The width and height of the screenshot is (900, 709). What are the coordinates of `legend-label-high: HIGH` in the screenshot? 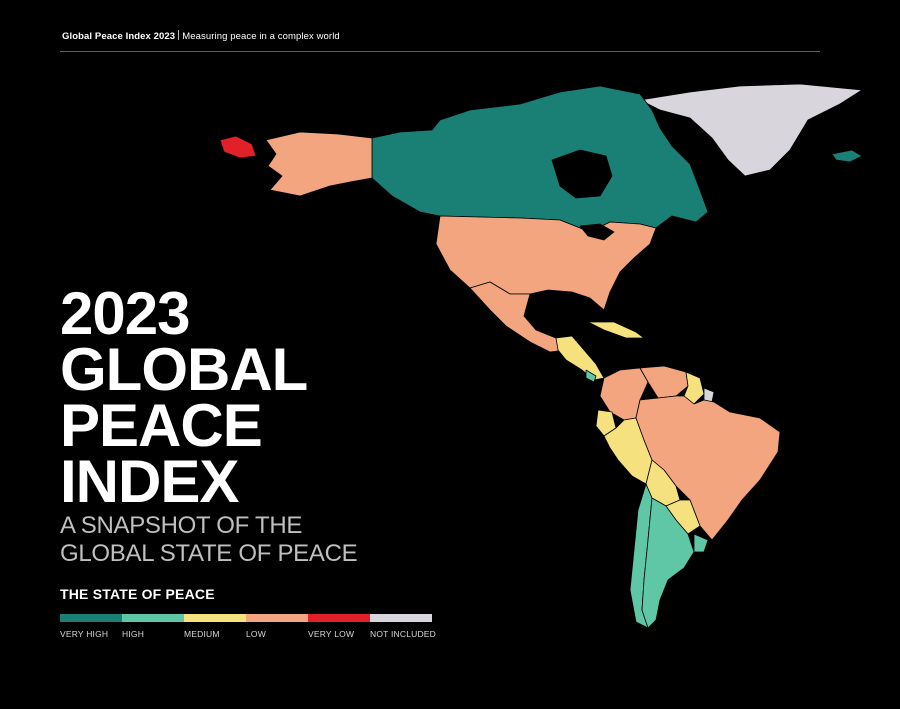 It's located at (133, 634).